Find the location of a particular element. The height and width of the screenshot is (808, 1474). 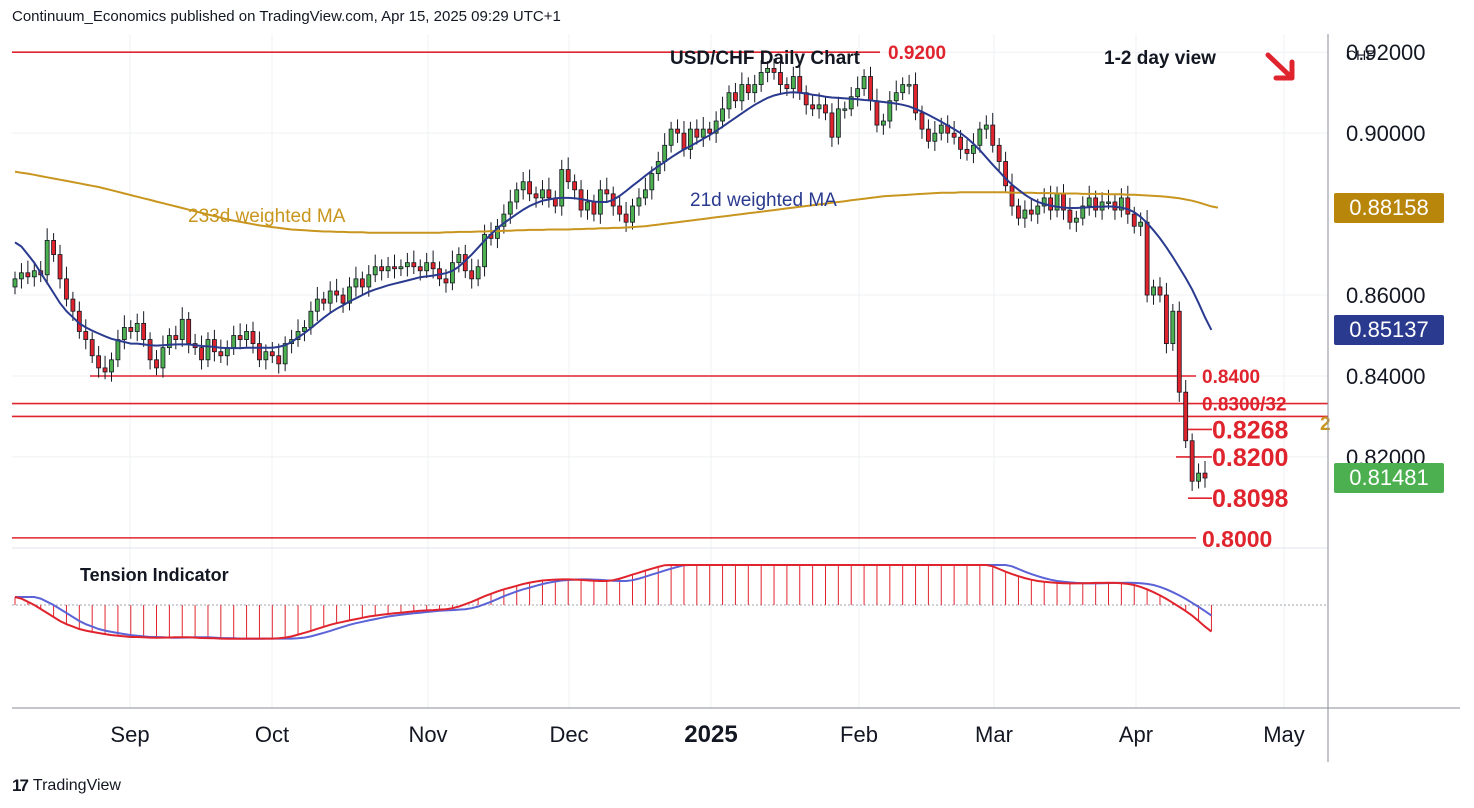

time-tick-label: Mar is located at coordinates (994, 734).